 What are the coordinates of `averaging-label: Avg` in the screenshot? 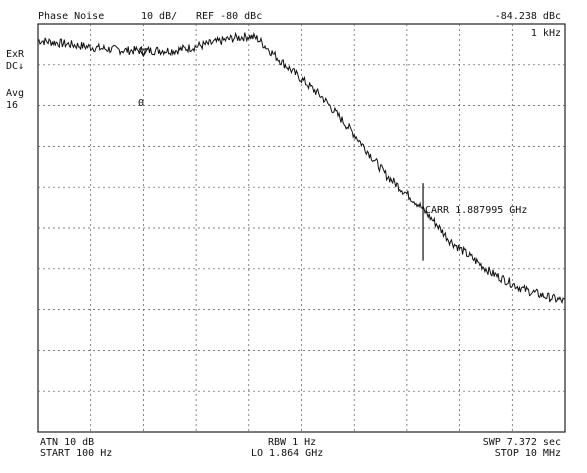 It's located at (15, 93).